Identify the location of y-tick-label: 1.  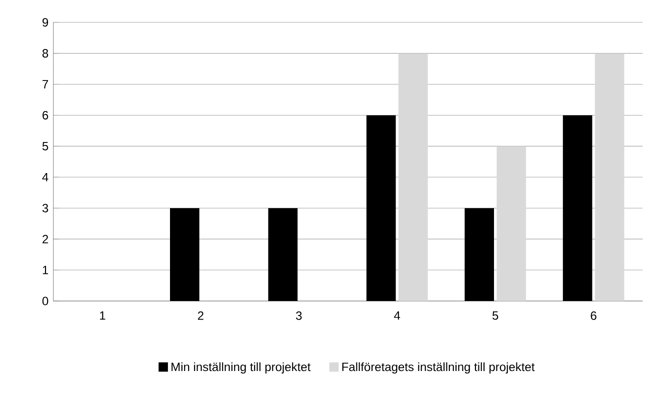
(45, 270).